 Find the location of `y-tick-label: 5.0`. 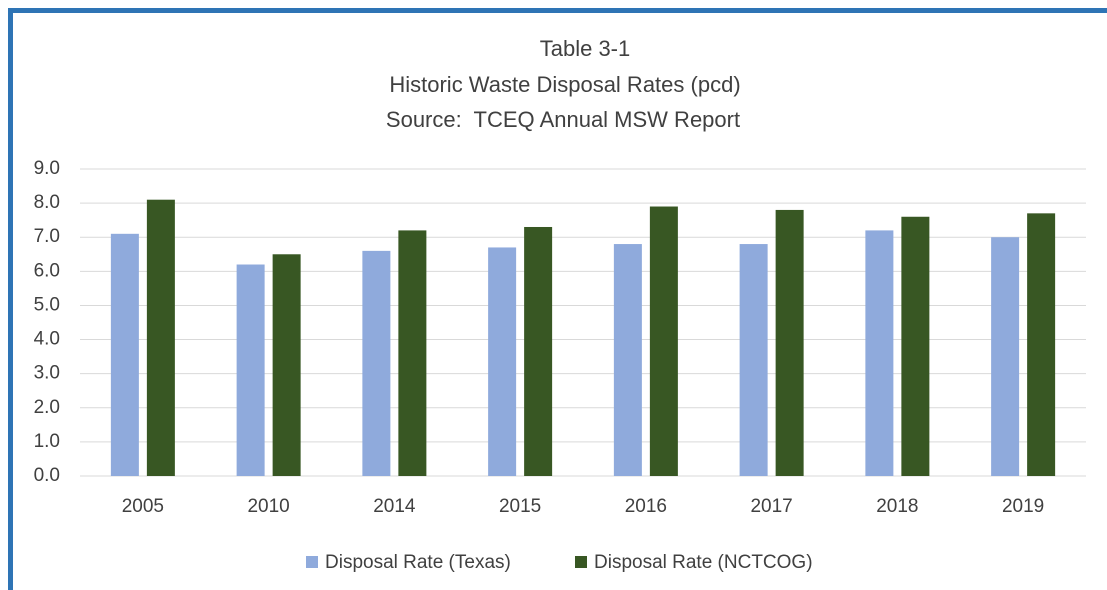

y-tick-label: 5.0 is located at coordinates (47, 304).